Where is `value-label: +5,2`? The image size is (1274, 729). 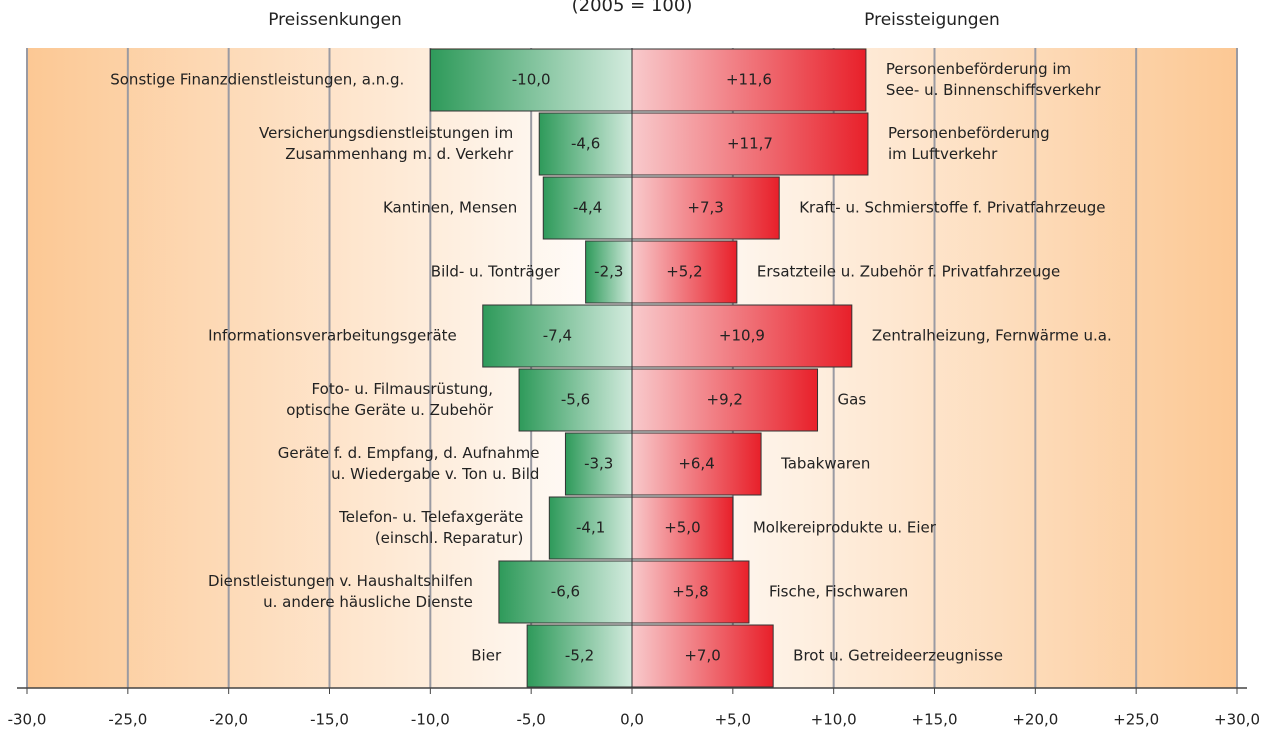
value-label: +5,2 is located at coordinates (684, 272).